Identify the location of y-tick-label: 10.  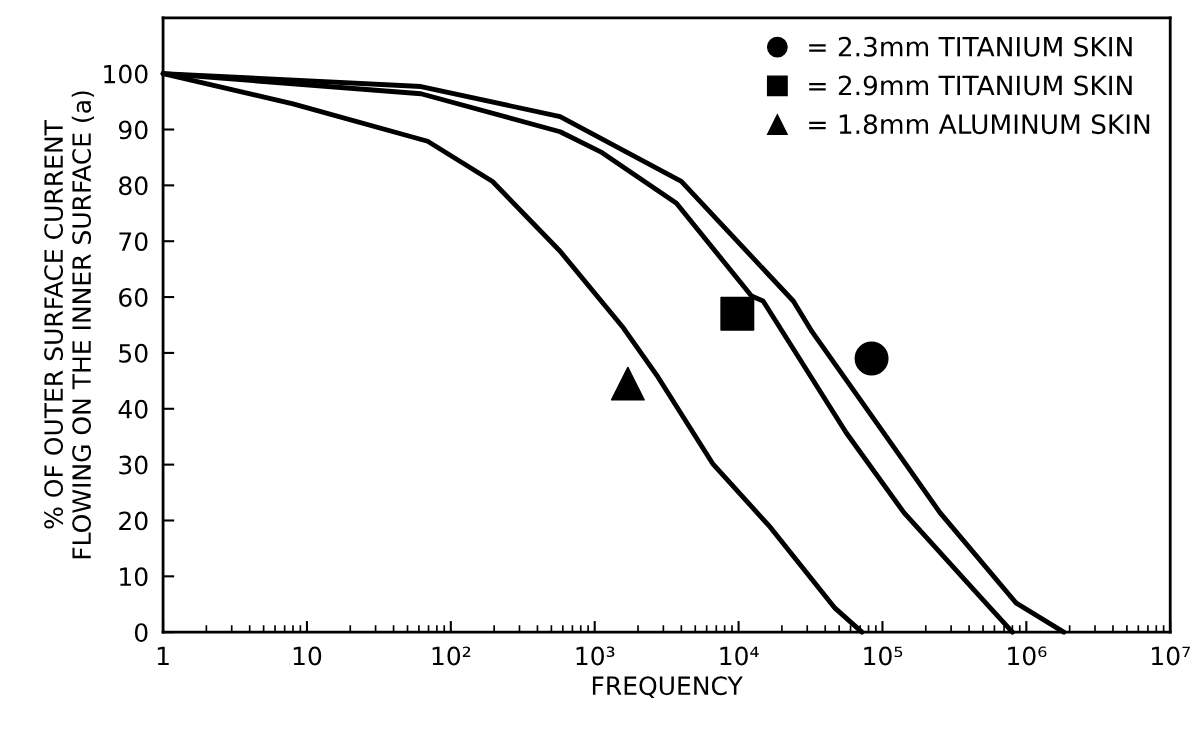
(134, 577).